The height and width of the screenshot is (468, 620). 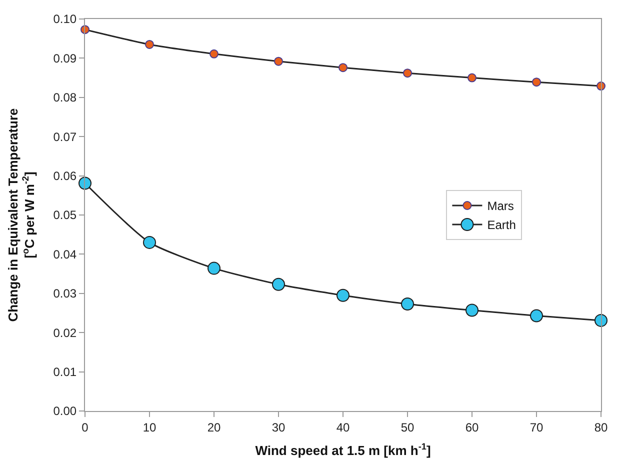 What do you see at coordinates (65, 333) in the screenshot?
I see `y-tick-label: 0.02` at bounding box center [65, 333].